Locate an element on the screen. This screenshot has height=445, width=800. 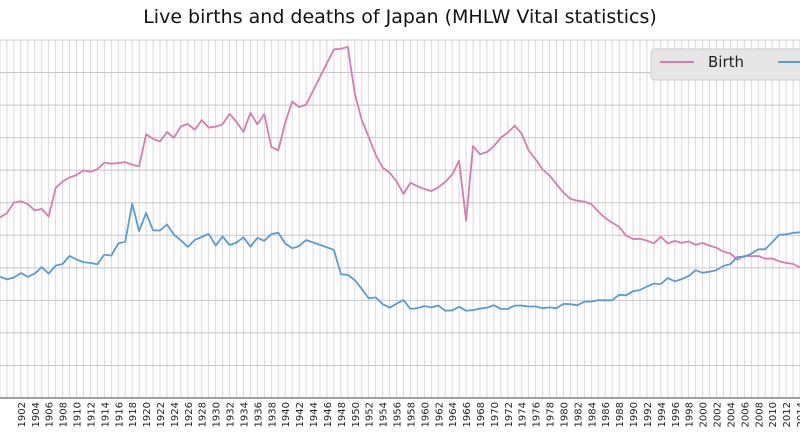
x-tick-label: 1968 is located at coordinates (481, 414).